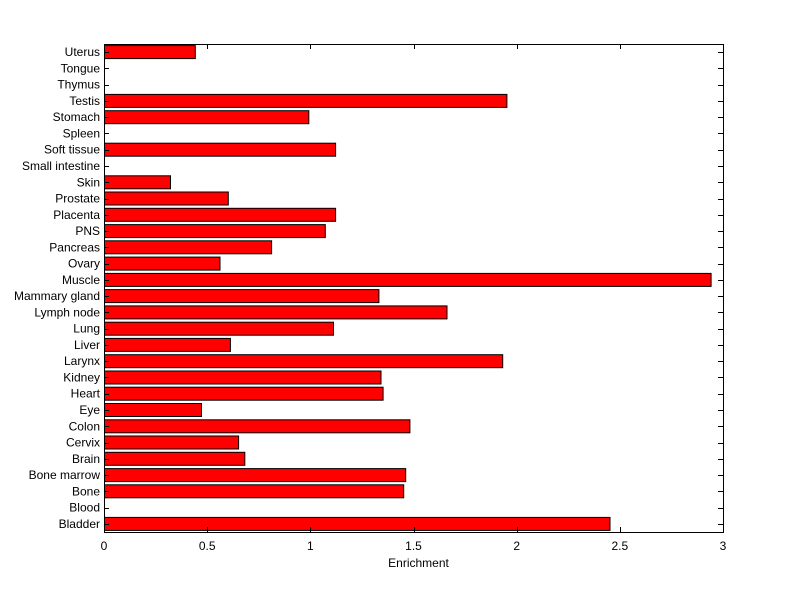 The height and width of the screenshot is (599, 800). What do you see at coordinates (162, 263) in the screenshot?
I see `bar-ovary` at bounding box center [162, 263].